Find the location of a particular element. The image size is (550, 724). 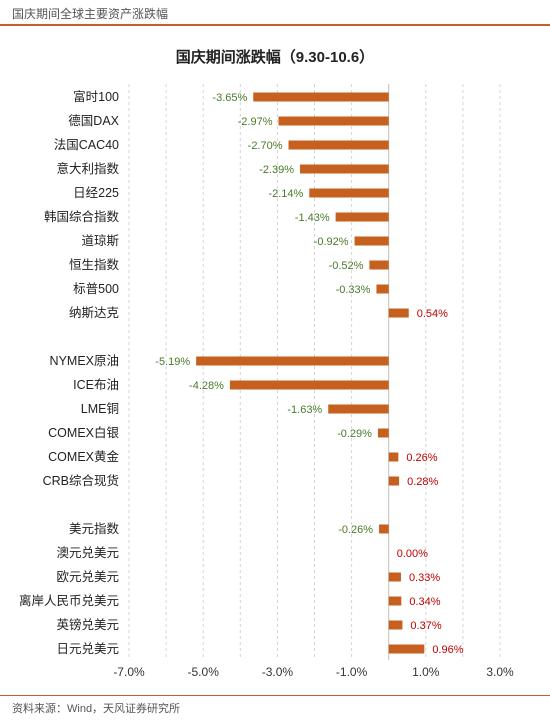

category-label: 纳斯达克 is located at coordinates (94, 313).